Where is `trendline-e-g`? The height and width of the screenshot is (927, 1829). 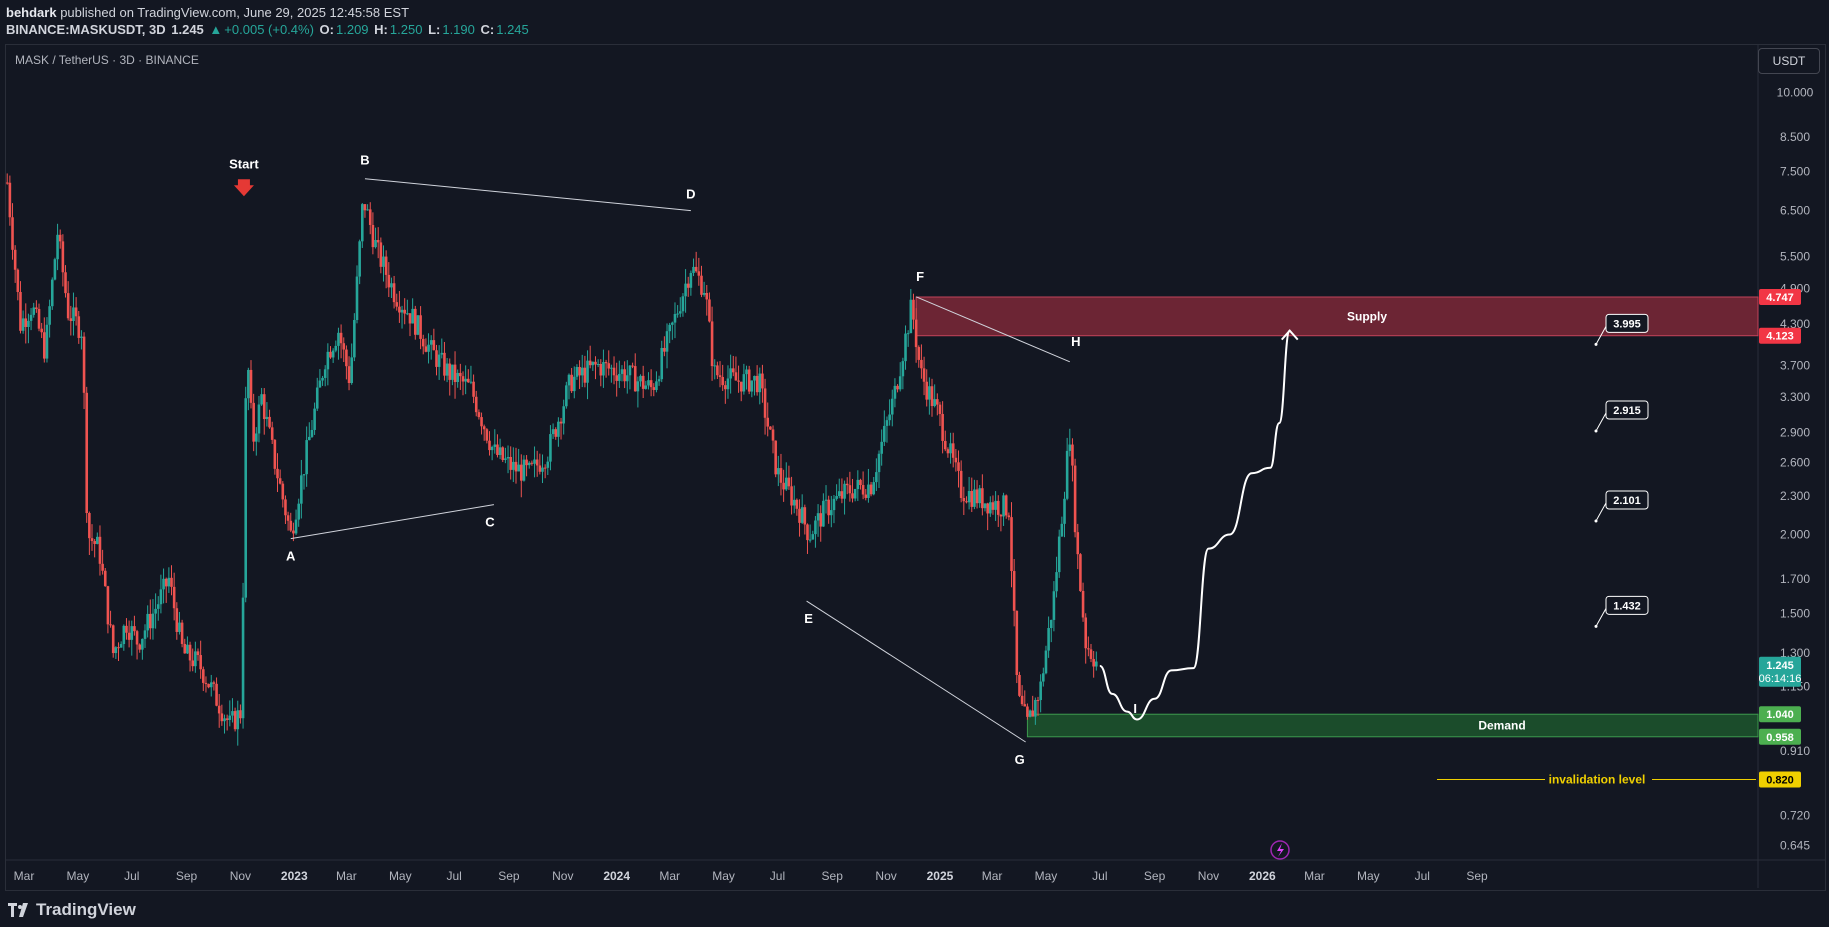 trendline-e-g is located at coordinates (916, 671).